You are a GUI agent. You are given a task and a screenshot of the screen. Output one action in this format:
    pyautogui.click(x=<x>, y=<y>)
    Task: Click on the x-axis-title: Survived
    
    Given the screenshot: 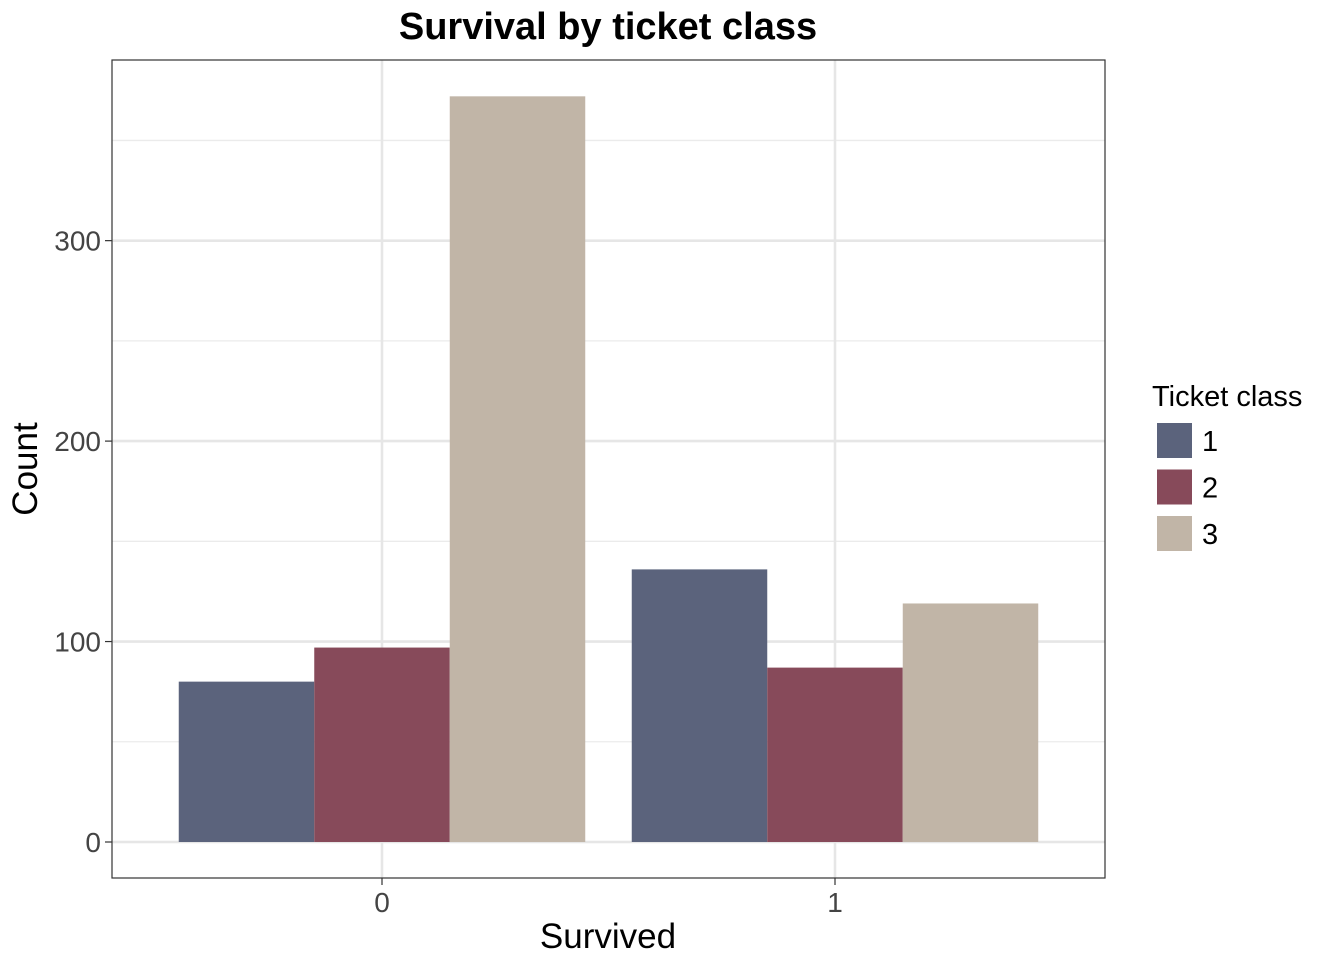 What is the action you would take?
    pyautogui.click(x=608, y=936)
    